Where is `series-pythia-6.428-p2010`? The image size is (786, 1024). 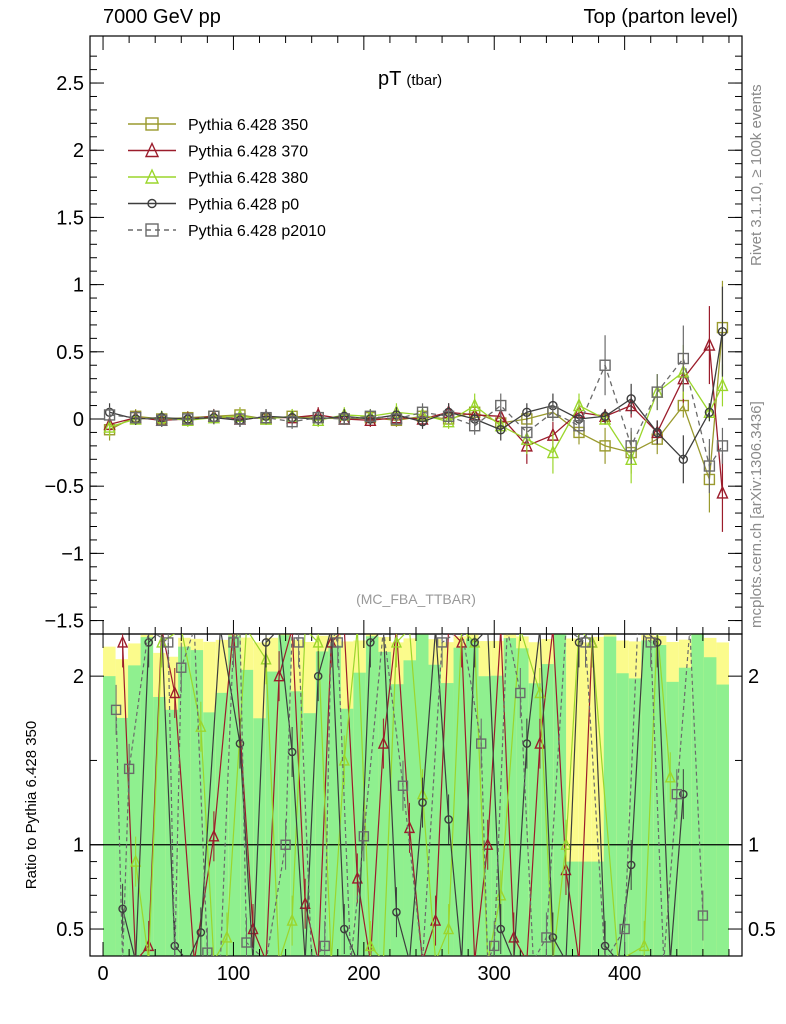 series-pythia-6.428-p2010 is located at coordinates (416, 409).